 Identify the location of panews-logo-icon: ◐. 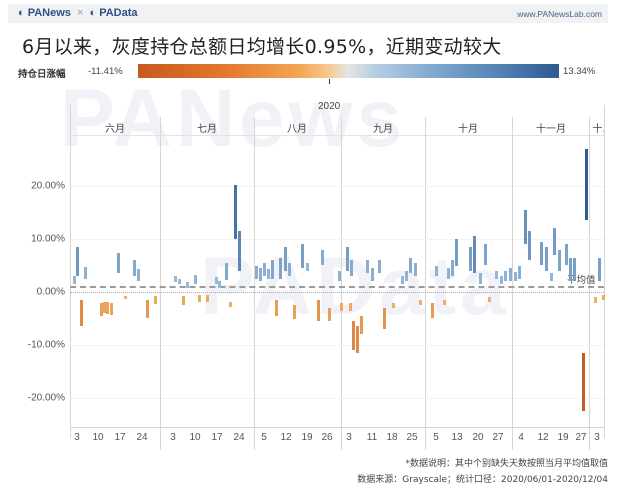
(21, 13).